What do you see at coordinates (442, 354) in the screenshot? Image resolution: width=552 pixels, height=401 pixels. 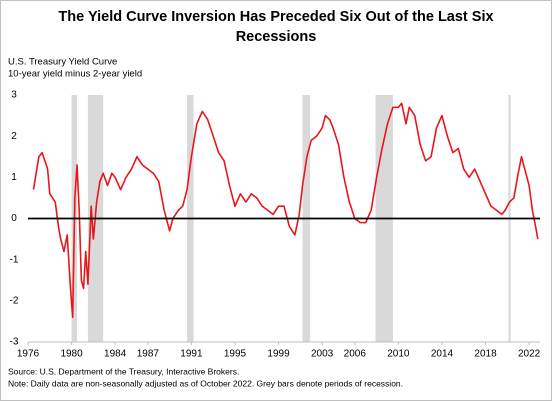 I see `x-tick-label: 2014` at bounding box center [442, 354].